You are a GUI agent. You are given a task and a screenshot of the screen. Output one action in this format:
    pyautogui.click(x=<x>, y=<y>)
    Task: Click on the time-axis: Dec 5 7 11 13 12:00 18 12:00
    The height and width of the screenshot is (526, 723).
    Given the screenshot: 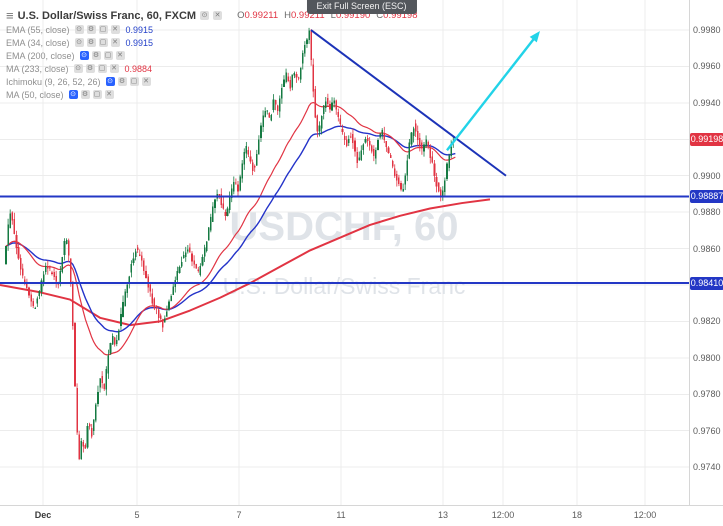 What is the action you would take?
    pyautogui.click(x=361, y=515)
    